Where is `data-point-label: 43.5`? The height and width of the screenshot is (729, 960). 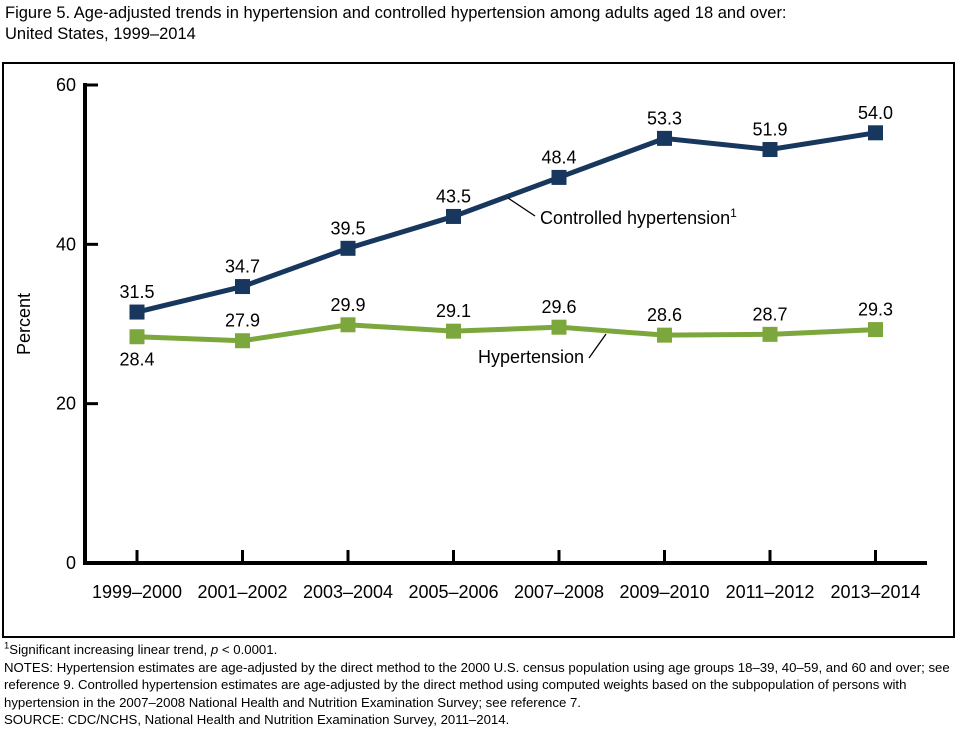 data-point-label: 43.5 is located at coordinates (453, 196).